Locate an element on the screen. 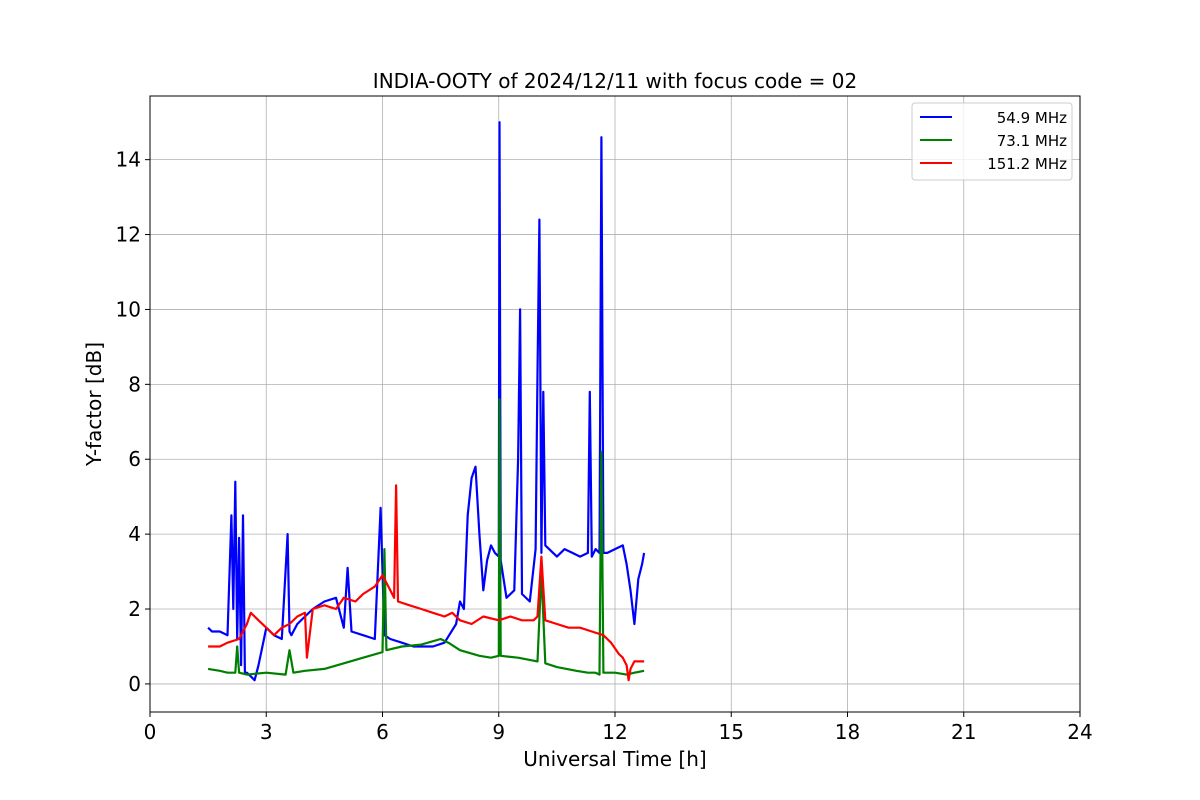 The width and height of the screenshot is (1200, 800). y-tick-label: 2 is located at coordinates (134, 609).